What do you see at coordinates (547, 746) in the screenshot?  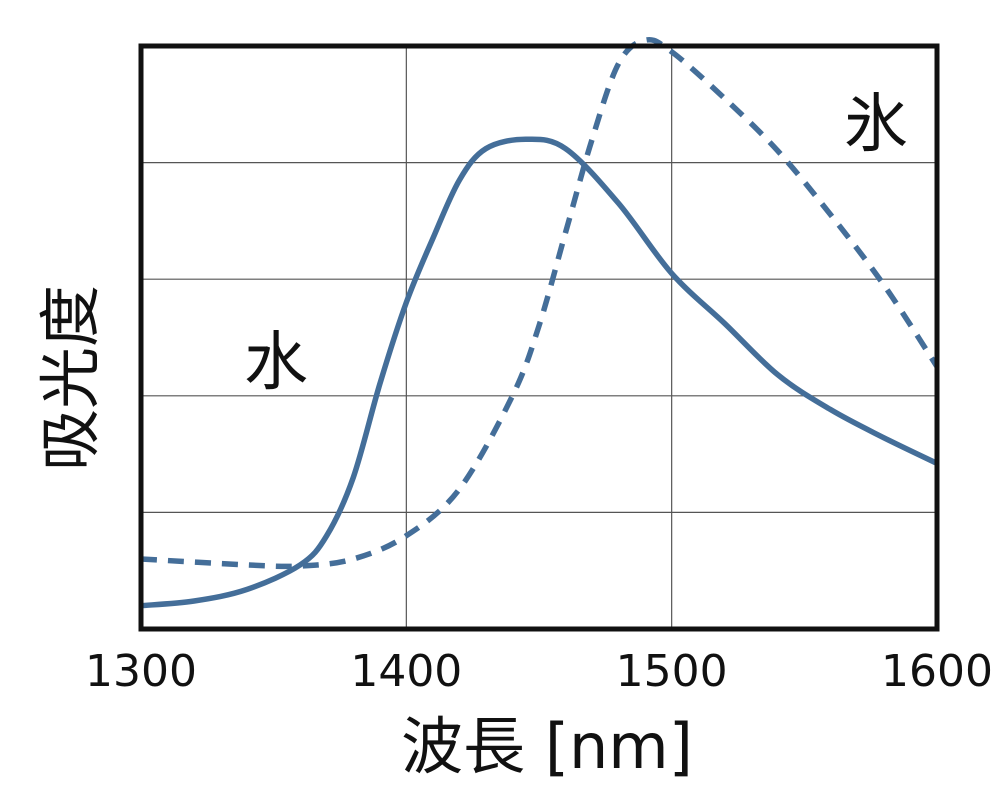 I see `x-axis-title: 波長 [nm]` at bounding box center [547, 746].